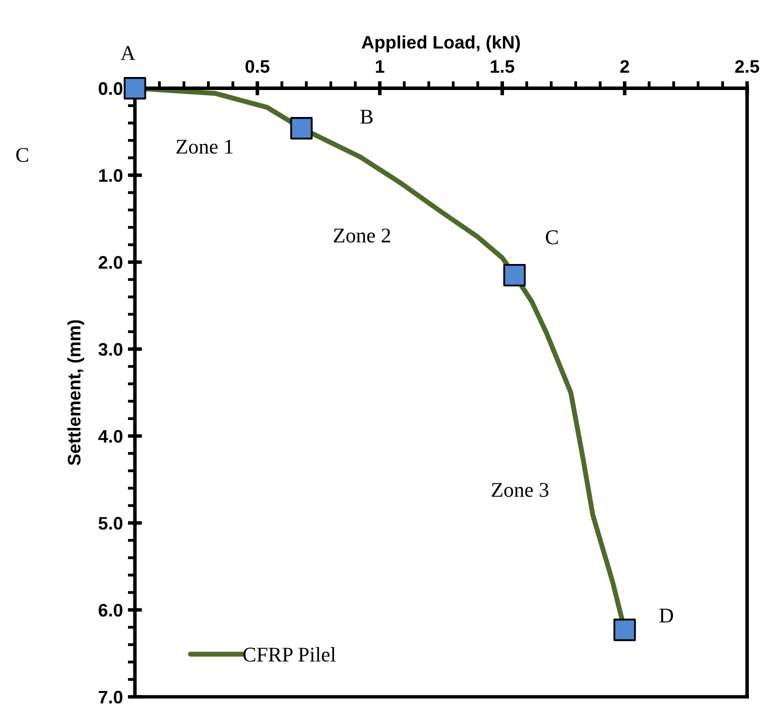  Describe the element at coordinates (110, 523) in the screenshot. I see `y-tick-label: 5.0` at that location.